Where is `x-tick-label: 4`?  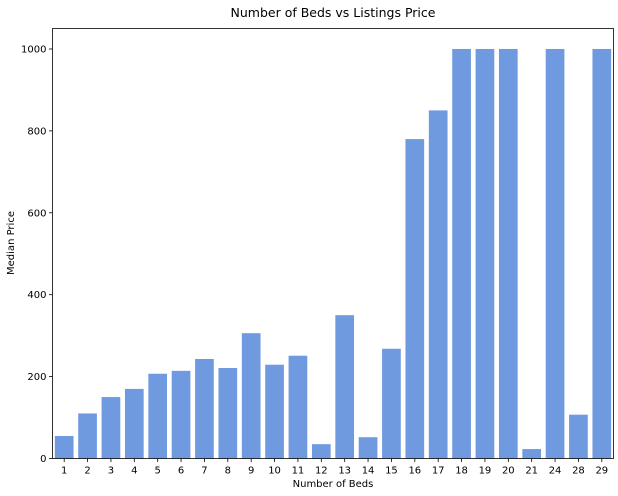
x-tick-label: 4 is located at coordinates (134, 471).